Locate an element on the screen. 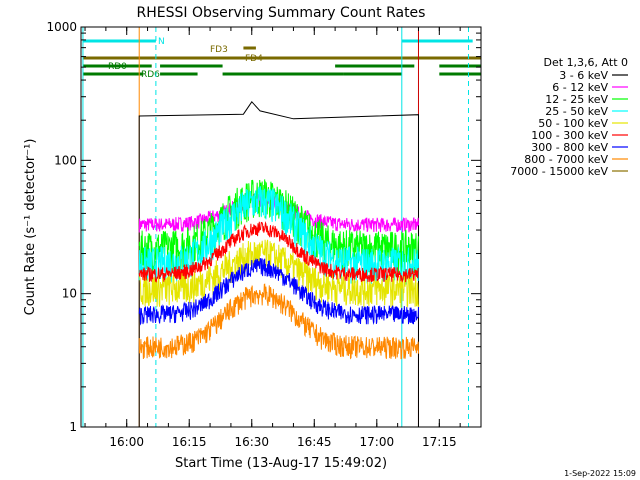  chart-title: RHESSI Observing Summary Count Rates is located at coordinates (281, 13).